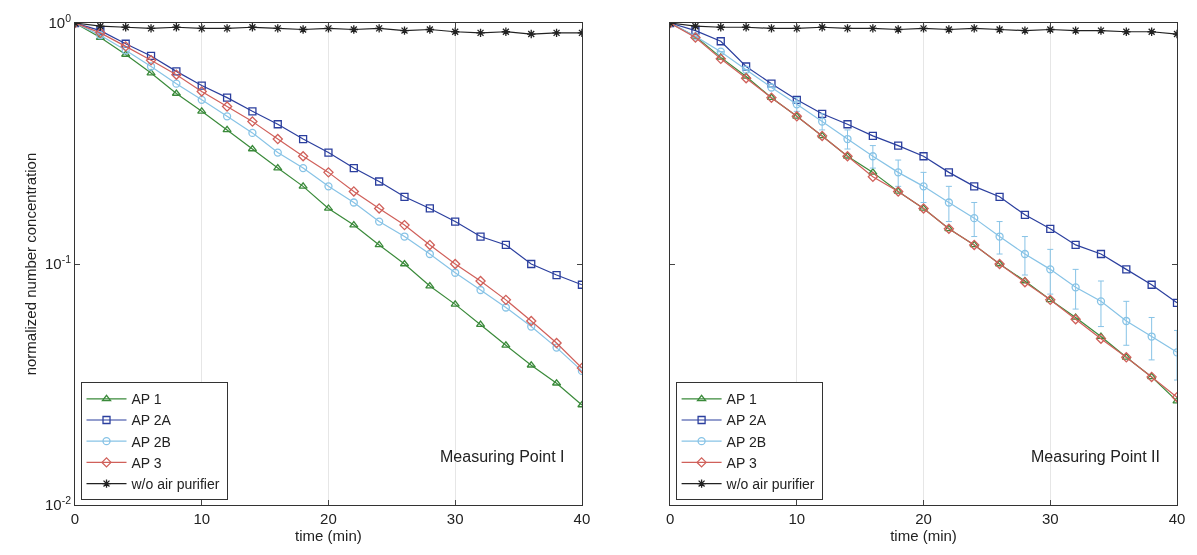 This screenshot has width=1197, height=555. What do you see at coordinates (502, 456) in the screenshot?
I see `annotation: Measuring Point I` at bounding box center [502, 456].